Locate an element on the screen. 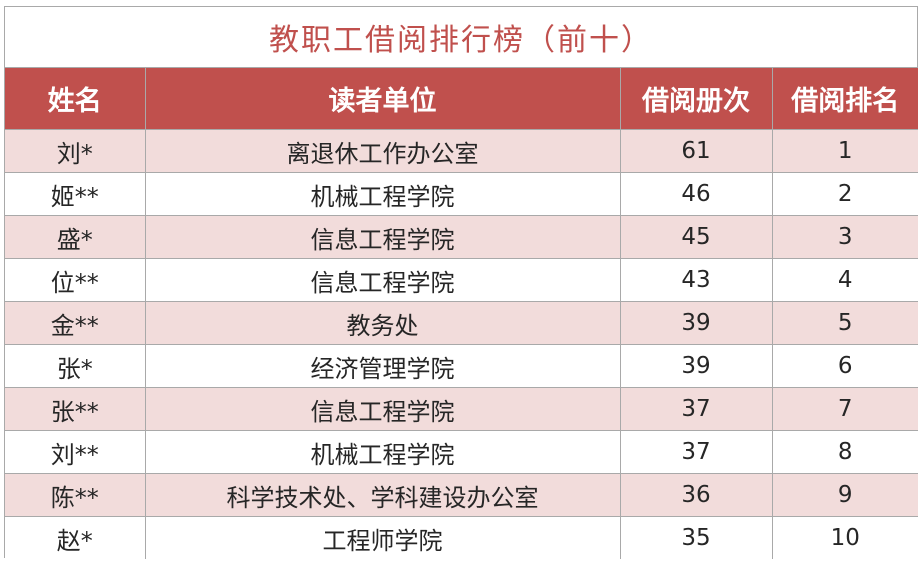  cell-count: 46 is located at coordinates (696, 194).